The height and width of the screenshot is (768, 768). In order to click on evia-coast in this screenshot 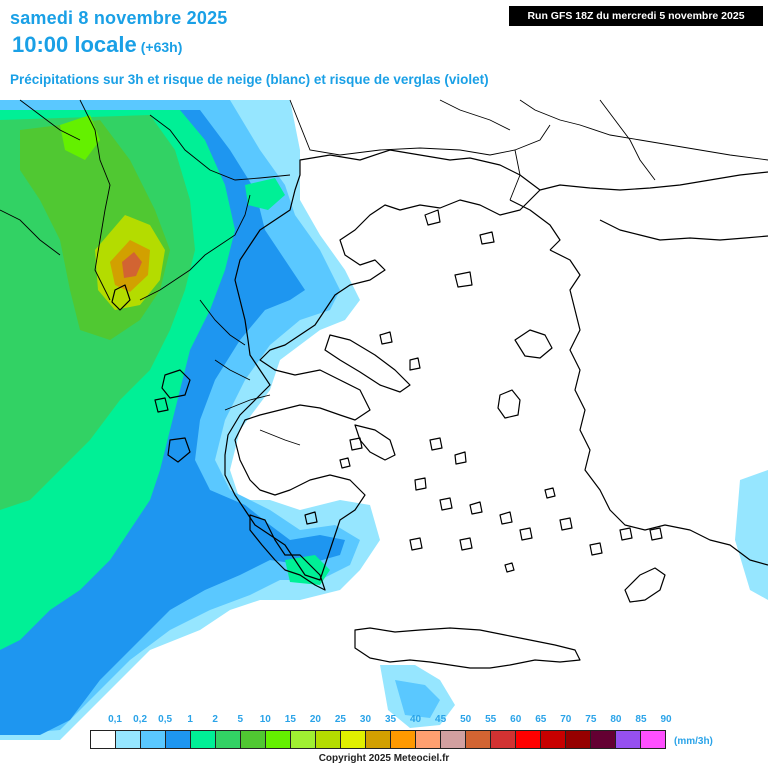, I will do `click(367, 363)`.